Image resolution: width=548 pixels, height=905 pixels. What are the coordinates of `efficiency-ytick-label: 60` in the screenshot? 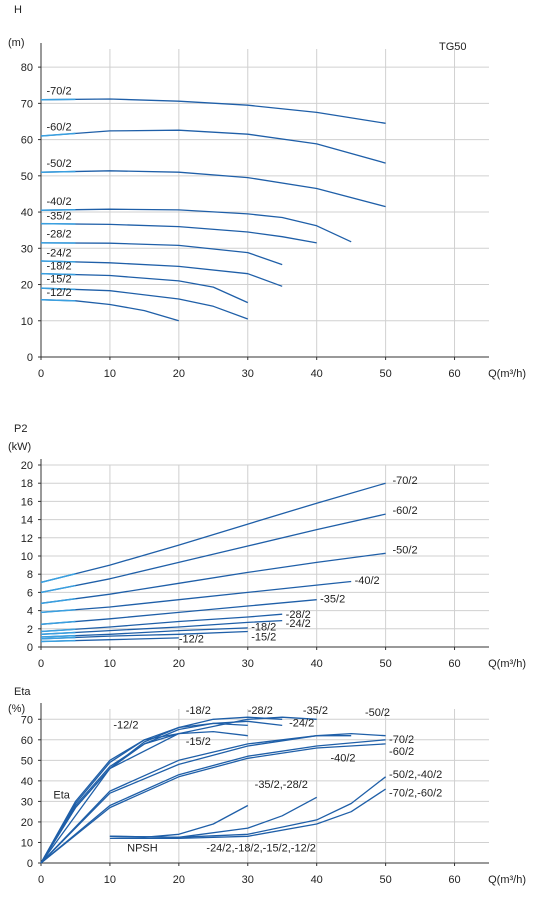 It's located at (27, 741).